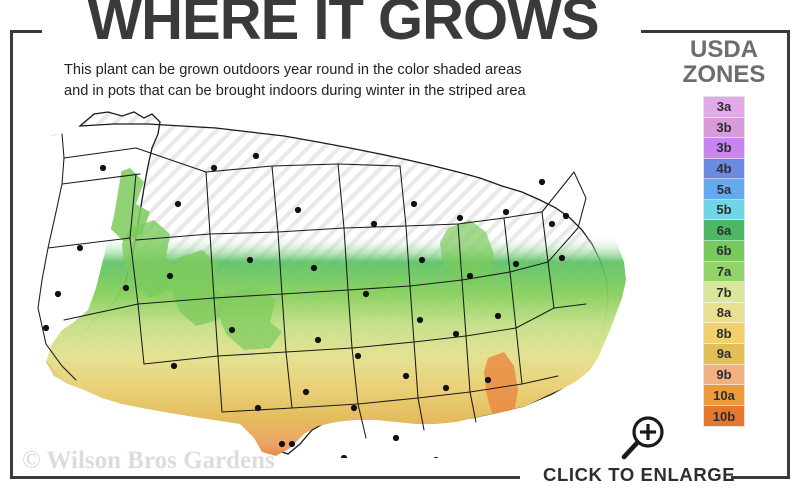 This screenshot has height=500, width=800. I want to click on frame-right-edge, so click(788, 254).